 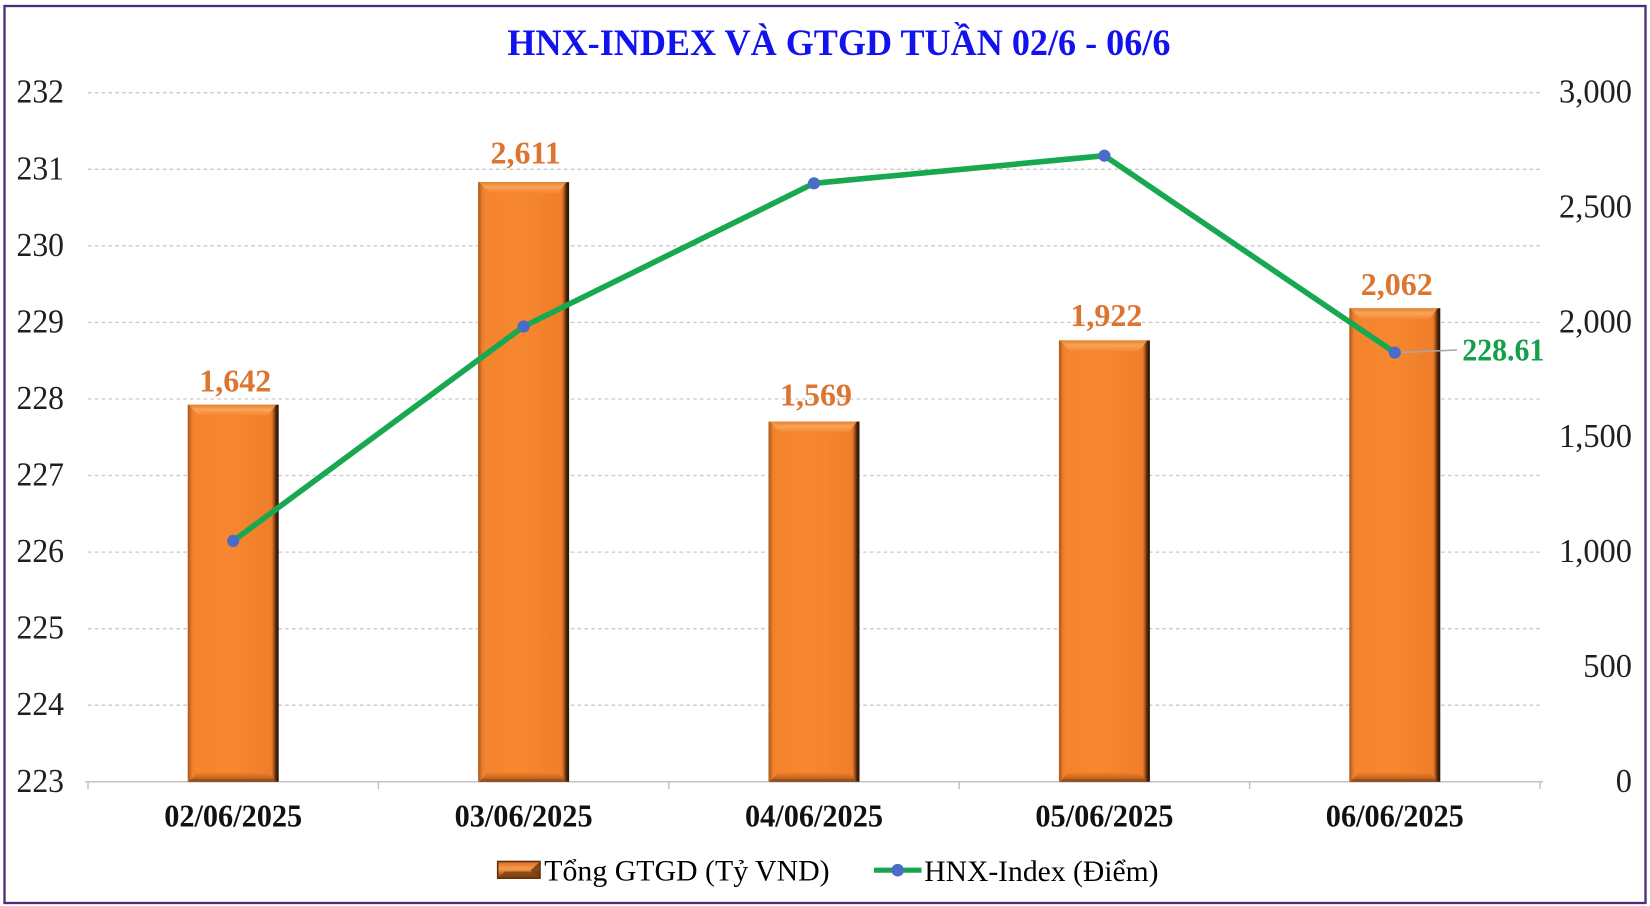 What do you see at coordinates (41, 475) in the screenshot?
I see `svg-text: 227` at bounding box center [41, 475].